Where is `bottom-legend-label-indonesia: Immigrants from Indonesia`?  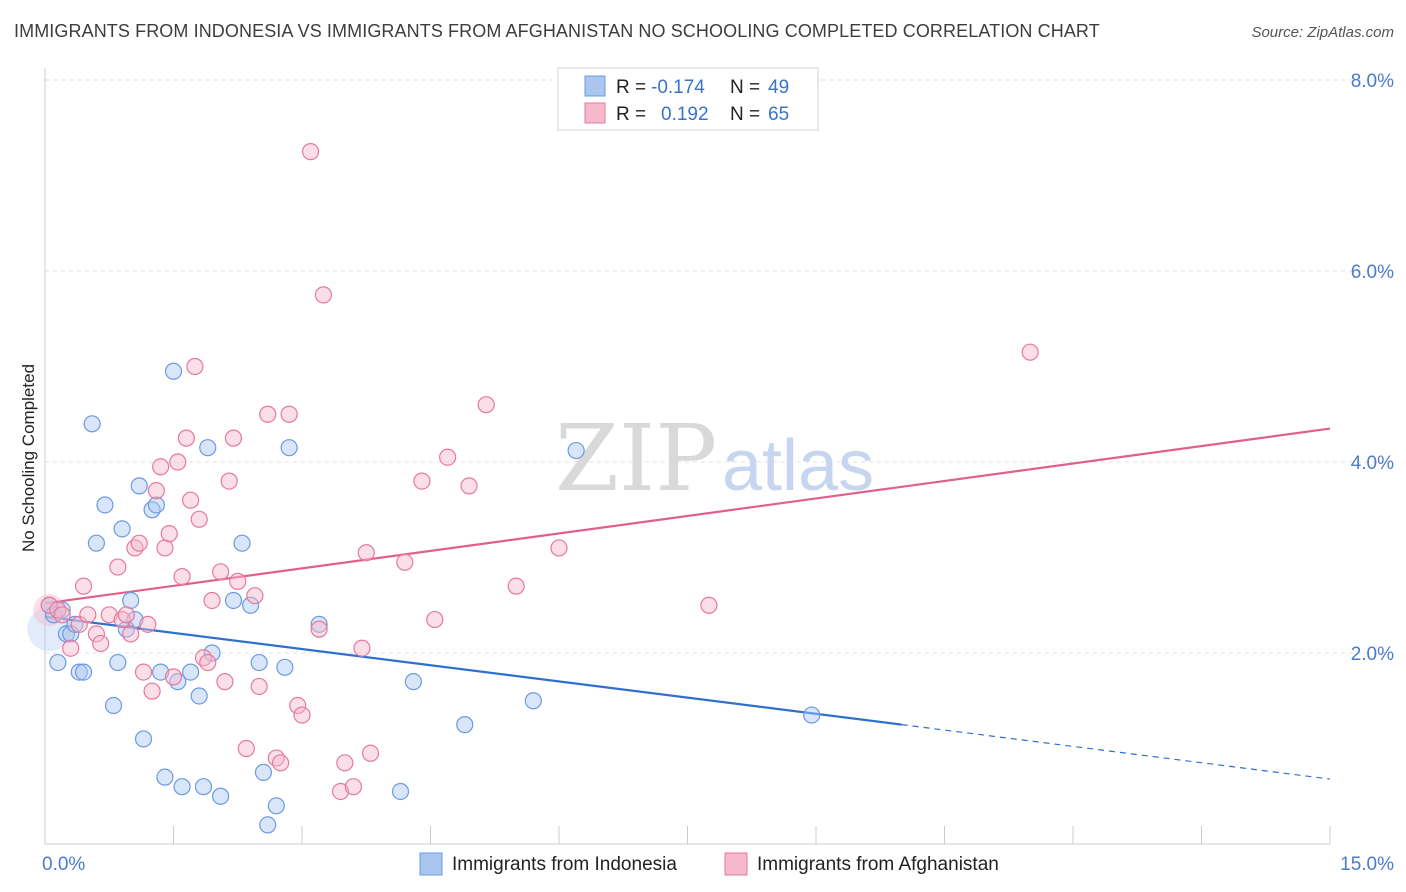
bottom-legend-label-indonesia: Immigrants from Indonesia is located at coordinates (564, 864).